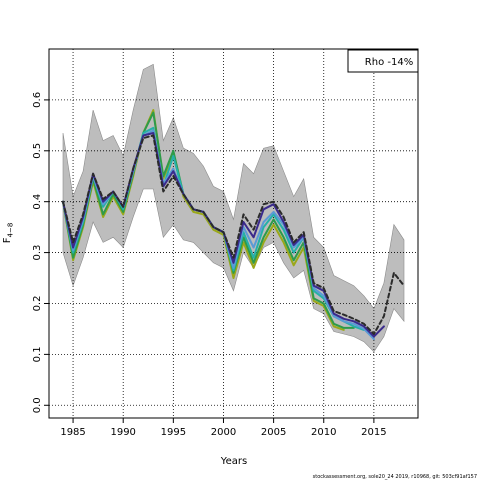  I want to click on x-axis: 1985 1990 1995 2000 2005 2010 2015, so click(223, 428).